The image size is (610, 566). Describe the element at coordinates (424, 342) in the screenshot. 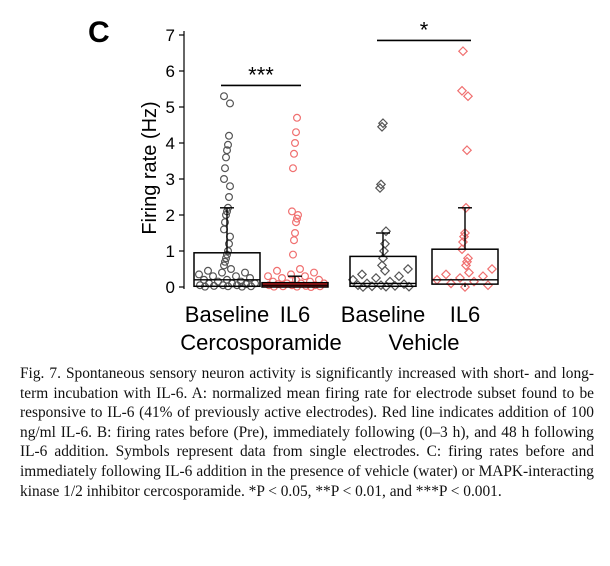

I see `group-label: Vehicle` at that location.